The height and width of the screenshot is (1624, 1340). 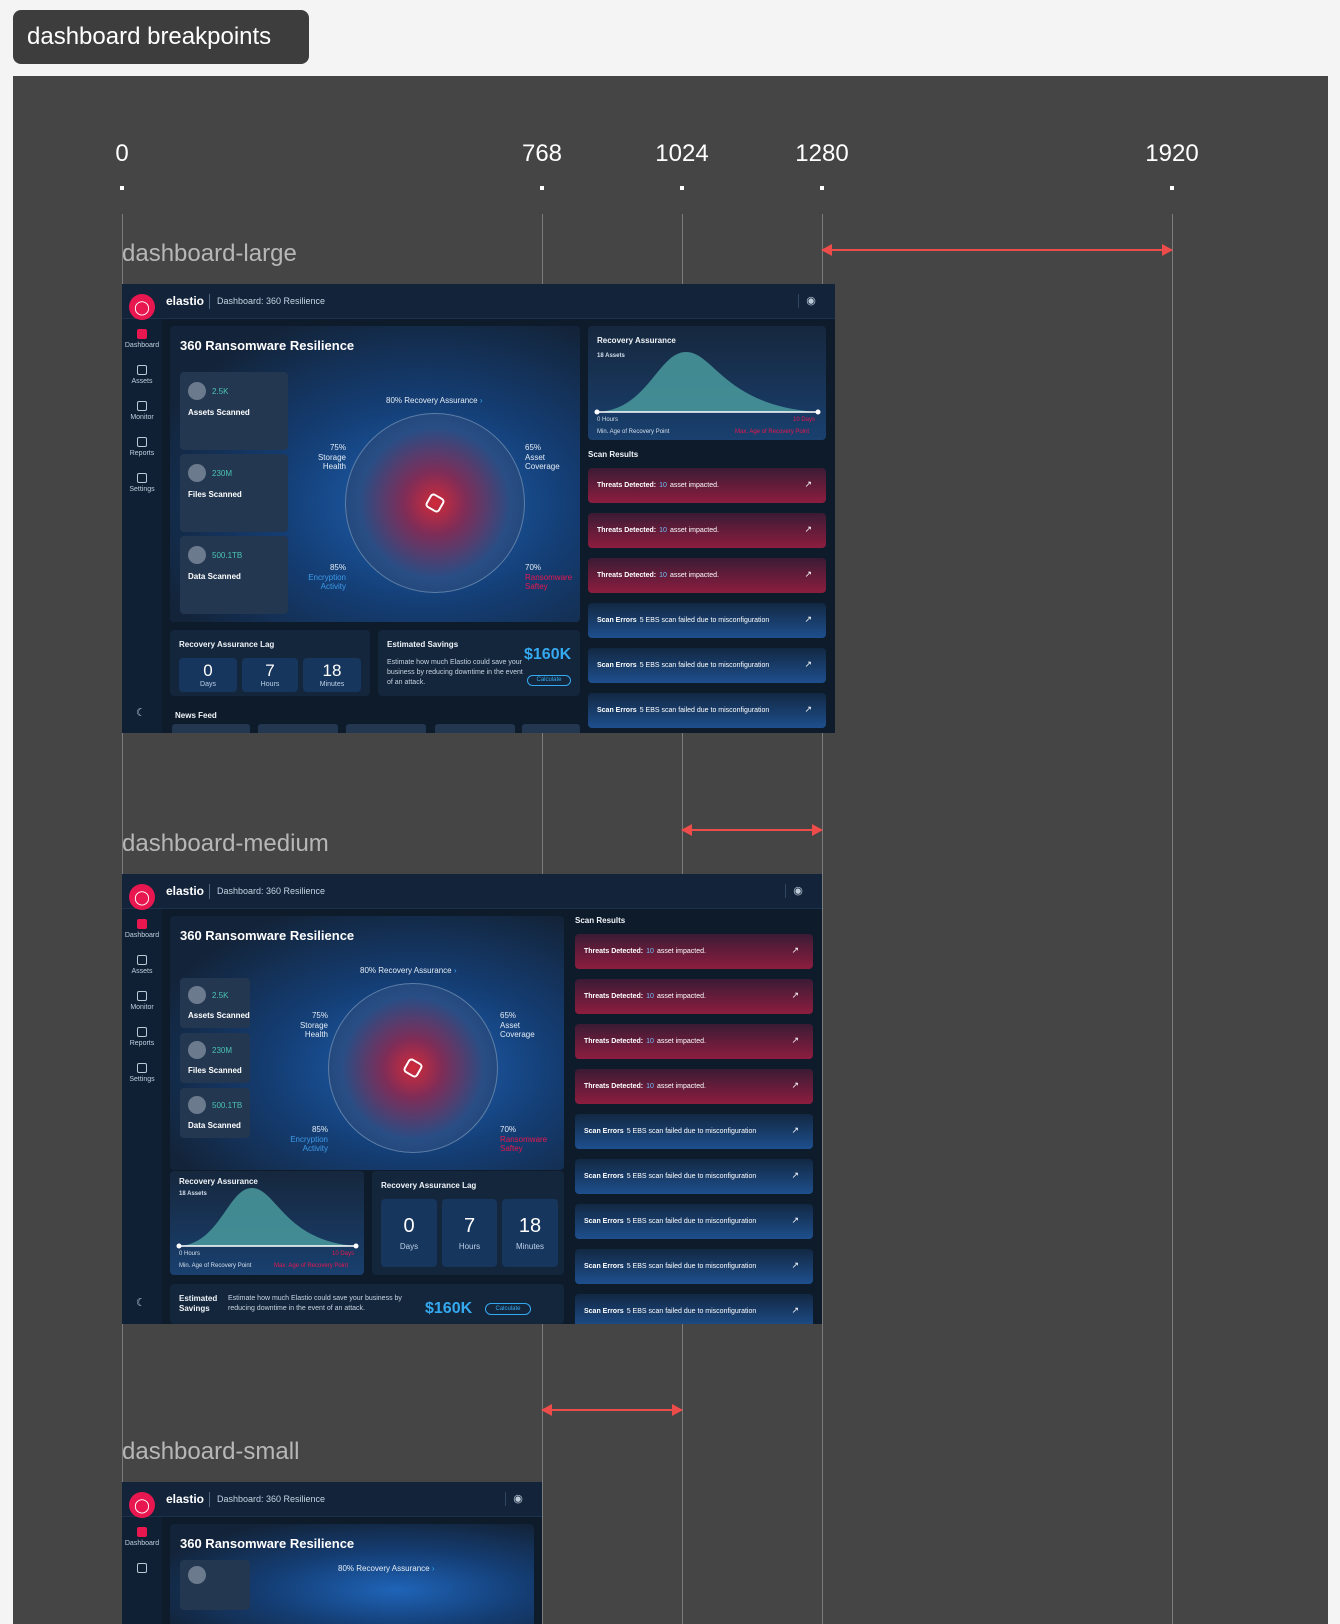 I want to click on lag-days: 0 Days, so click(x=409, y=1233).